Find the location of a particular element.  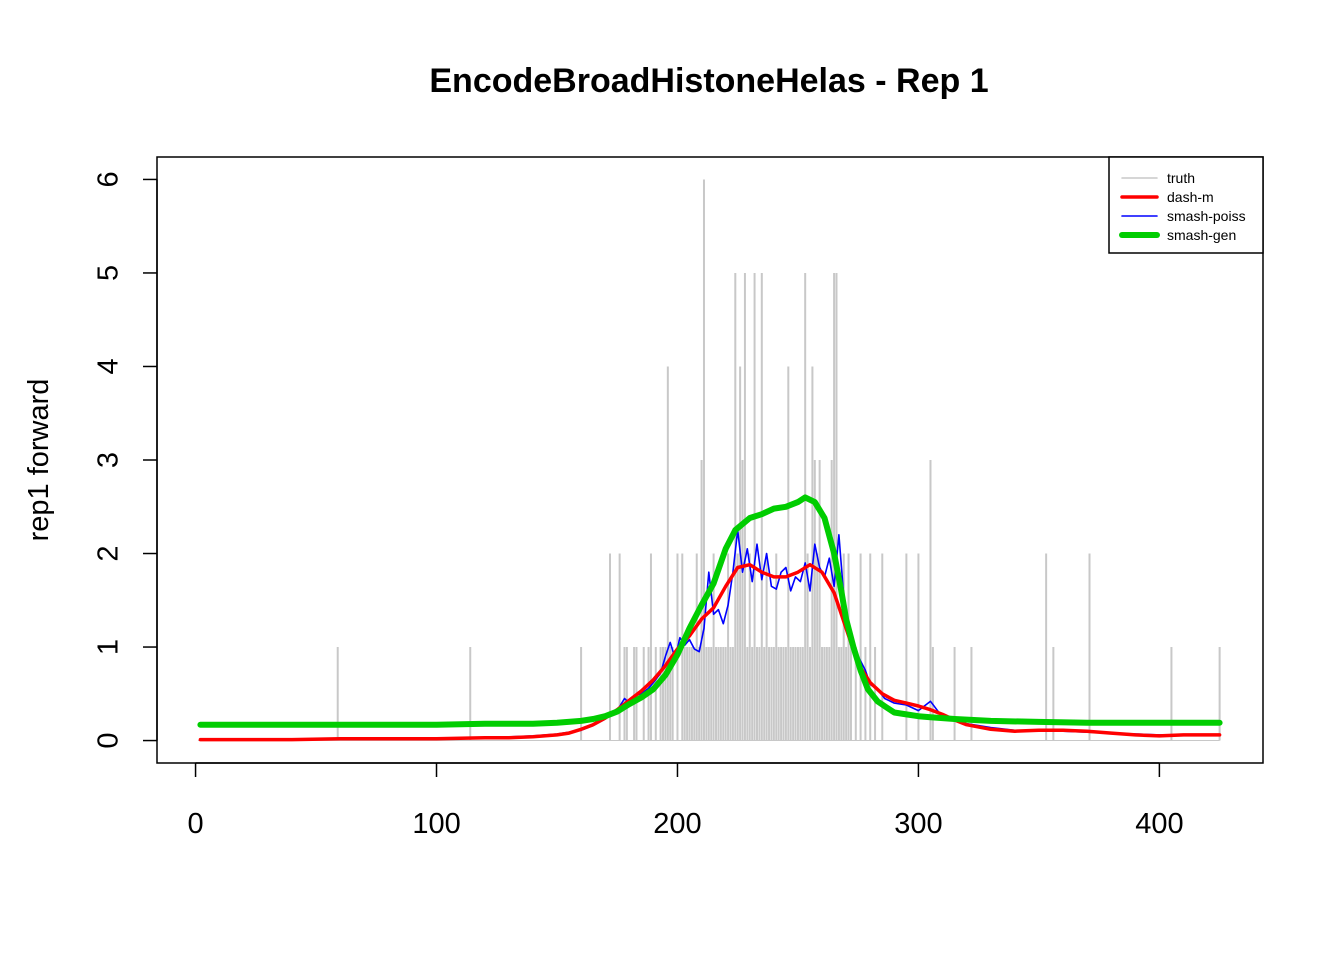

y-tick-label-5: 5 is located at coordinates (109, 273).